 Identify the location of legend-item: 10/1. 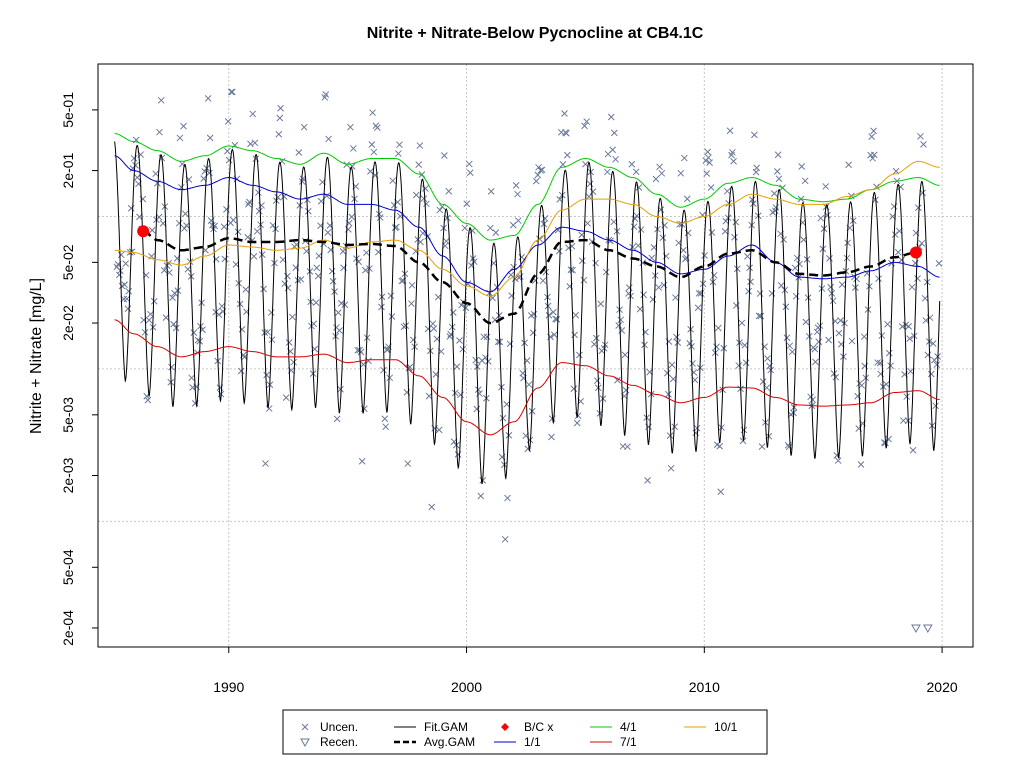
(711, 727).